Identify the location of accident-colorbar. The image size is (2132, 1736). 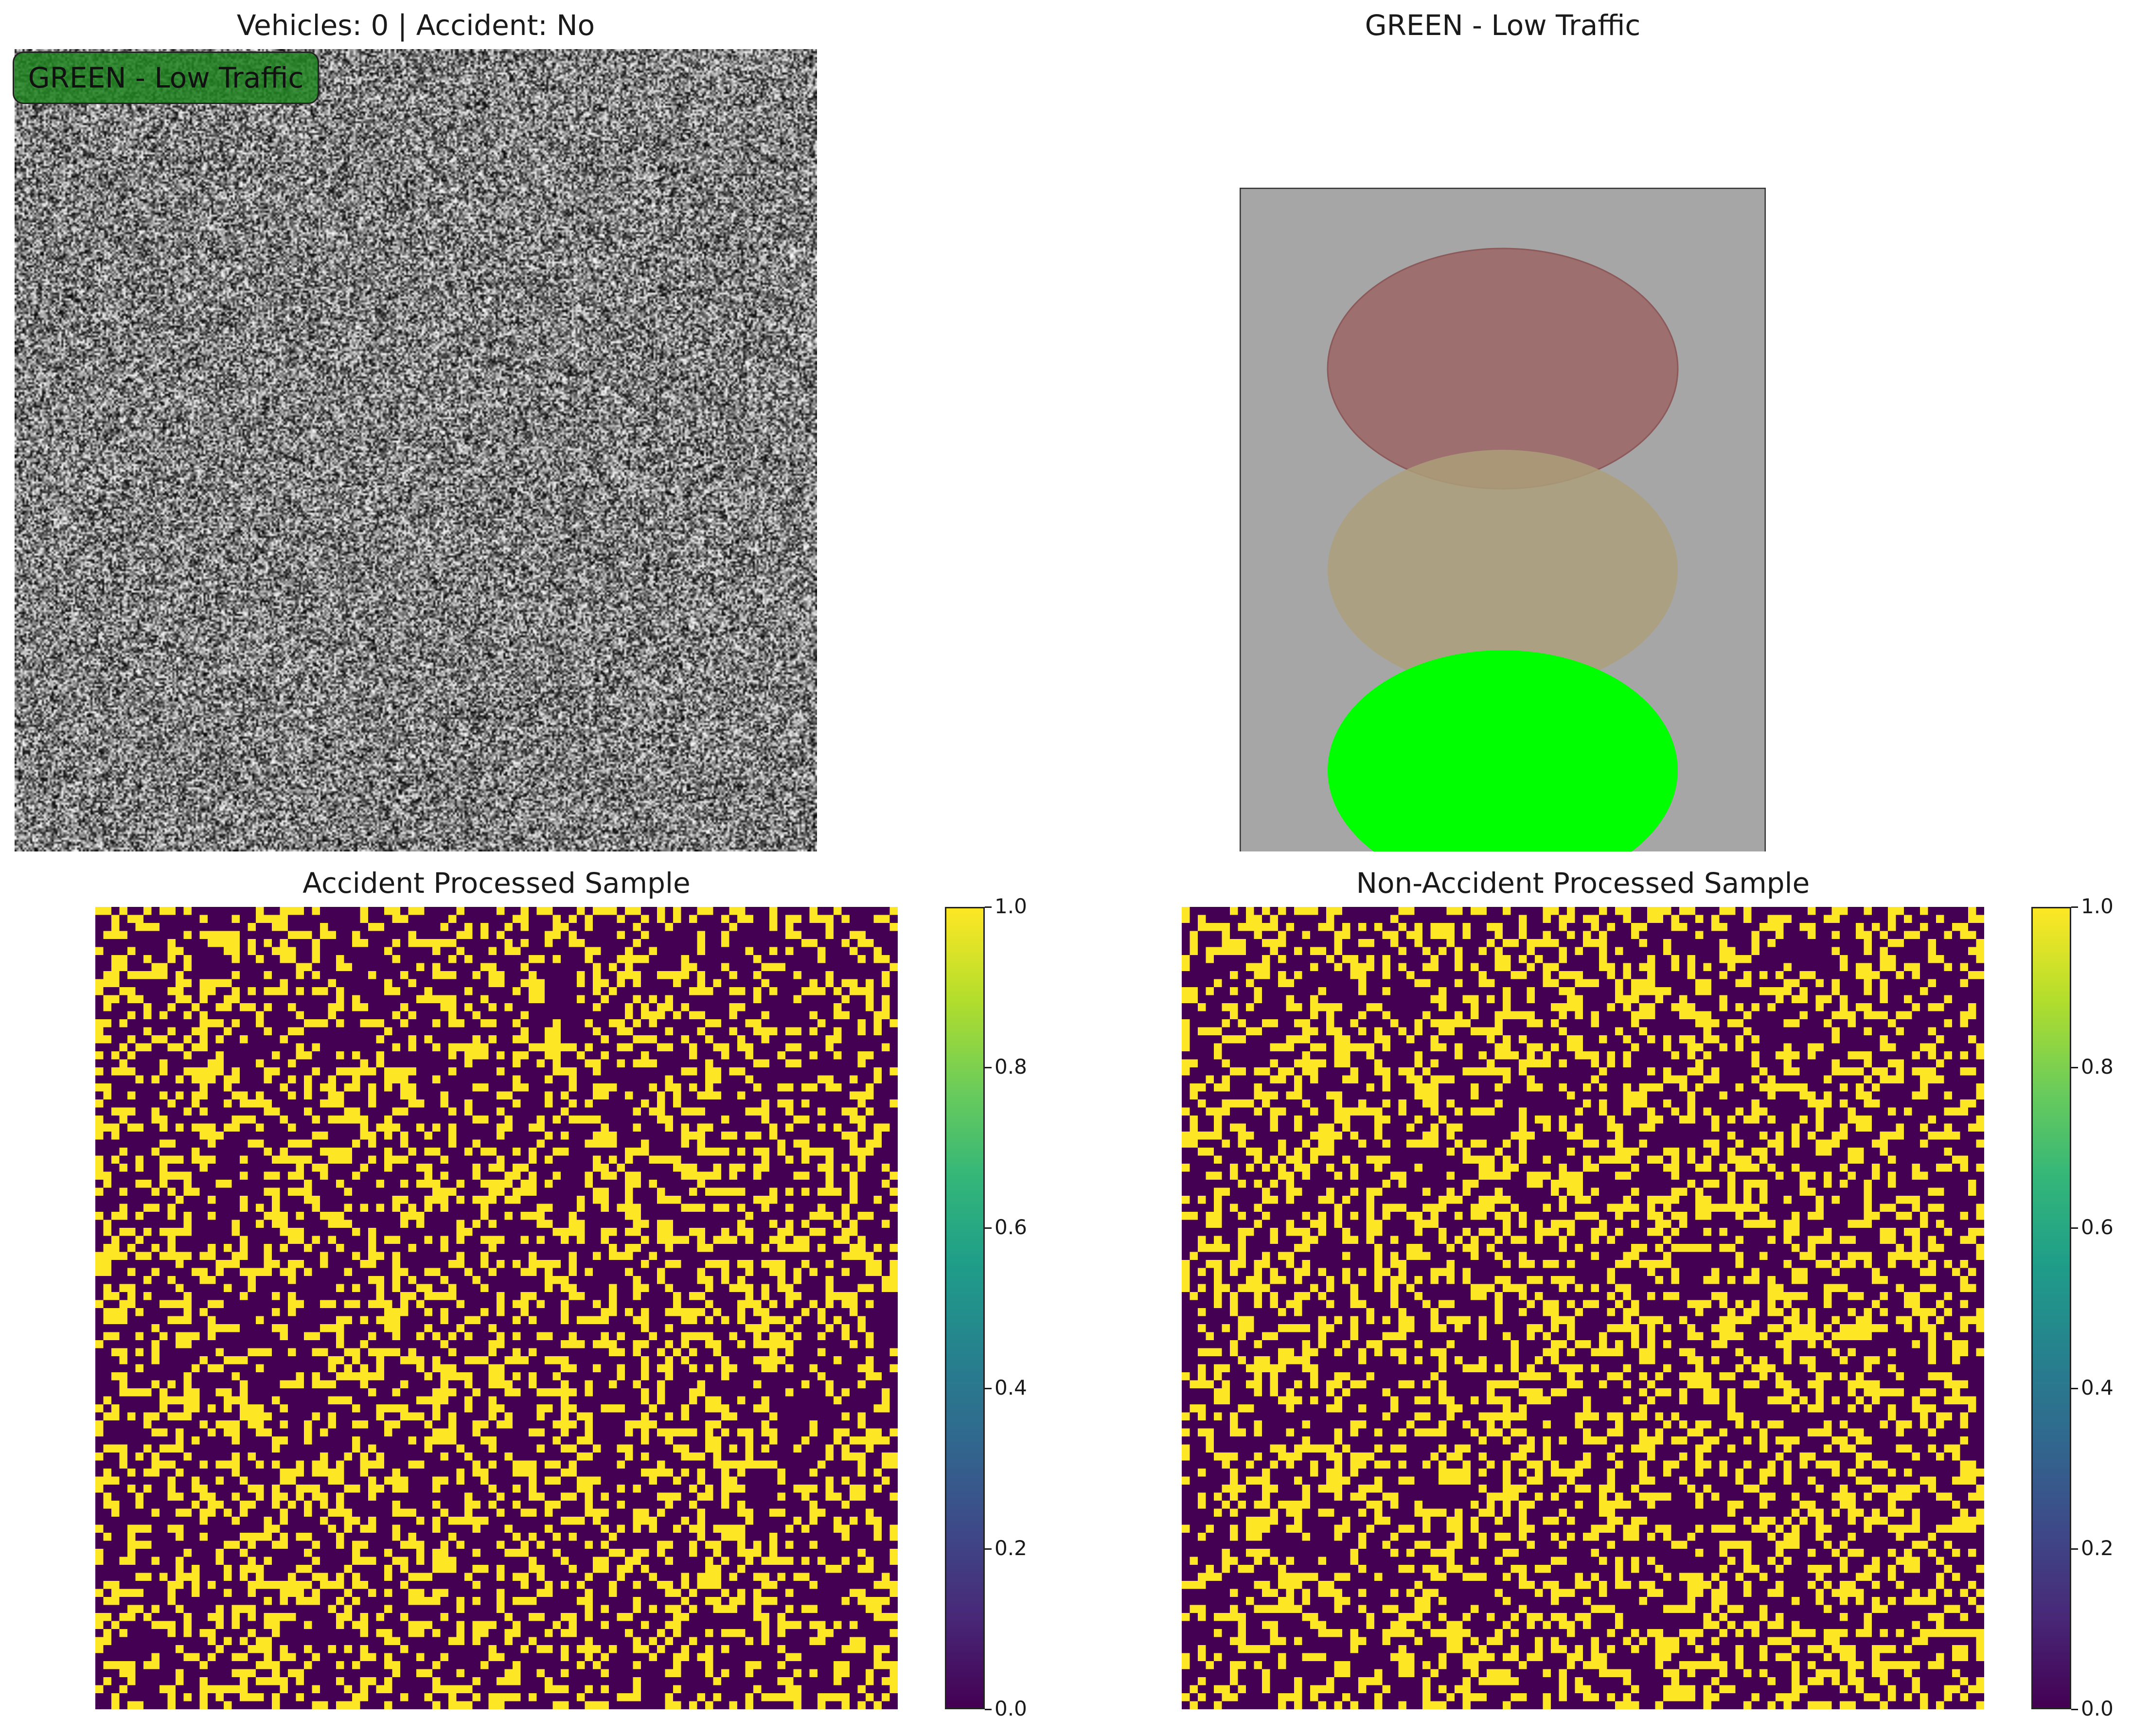
(965, 1308).